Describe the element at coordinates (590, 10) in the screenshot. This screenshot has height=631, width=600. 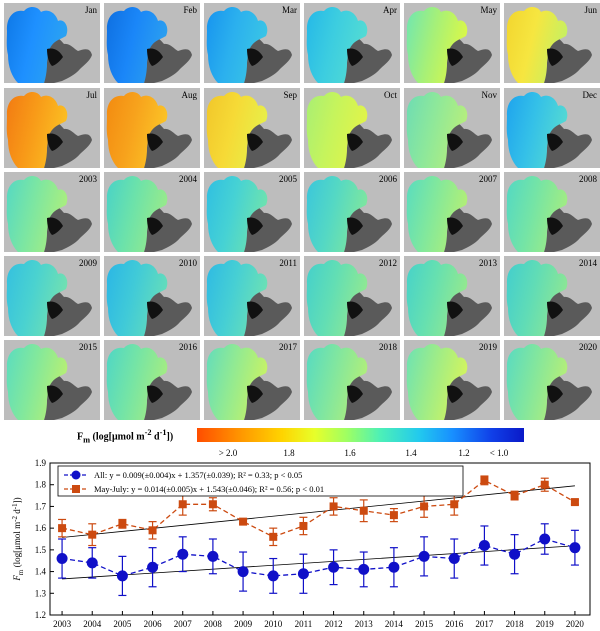
I see `map-tile-label: Jun` at that location.